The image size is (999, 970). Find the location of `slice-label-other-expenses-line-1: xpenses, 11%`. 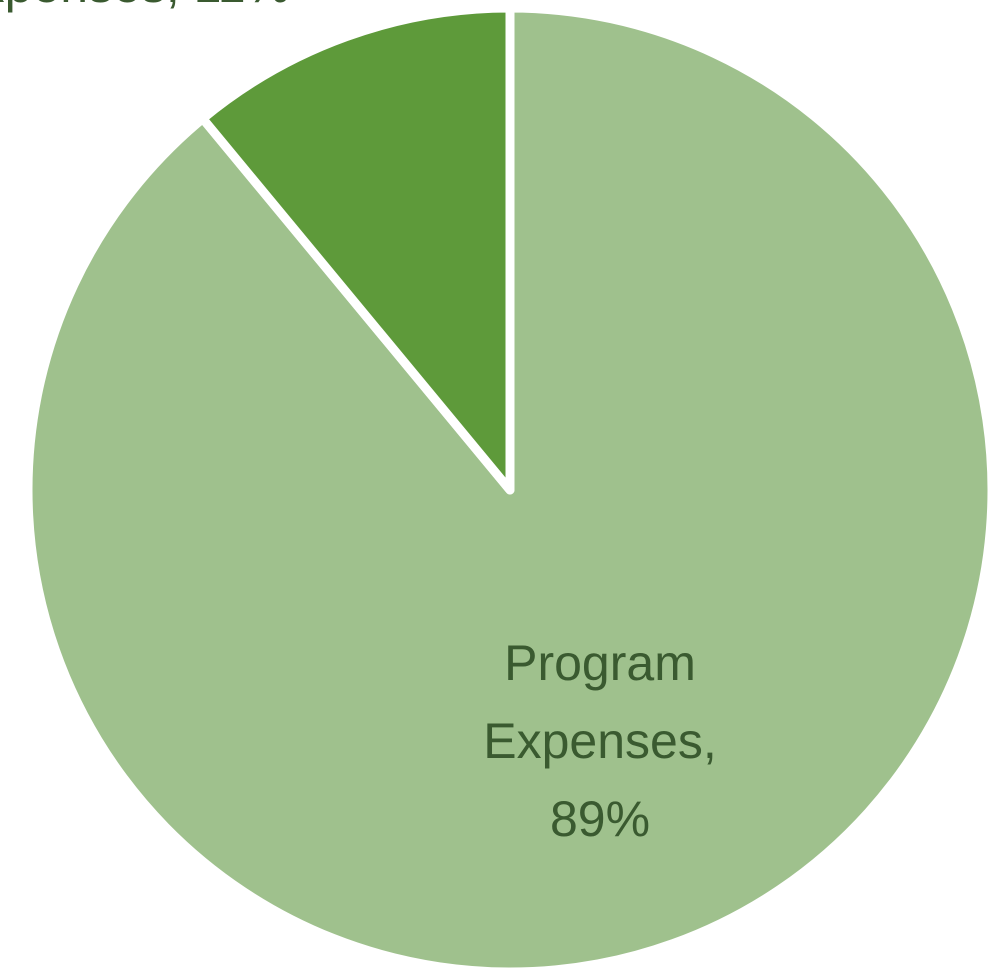

slice-label-other-expenses-line-1: xpenses, 11% is located at coordinates (145, 6).